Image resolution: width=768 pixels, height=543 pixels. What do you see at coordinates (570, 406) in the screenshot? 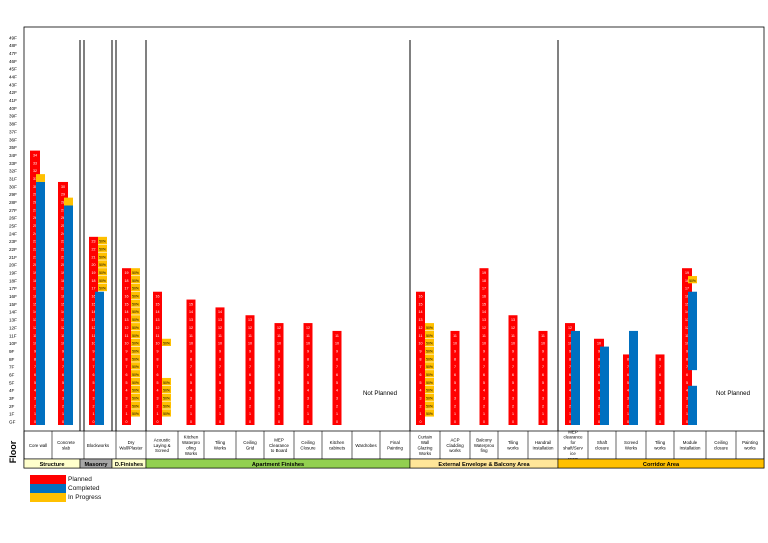
I see `planned-floor-label: 2` at bounding box center [570, 406].